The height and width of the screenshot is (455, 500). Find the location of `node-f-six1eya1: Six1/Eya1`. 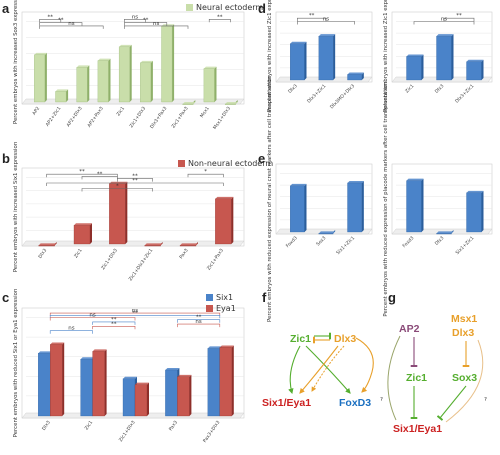

node-f-six1eya1: Six1/Eya1 is located at coordinates (286, 403).